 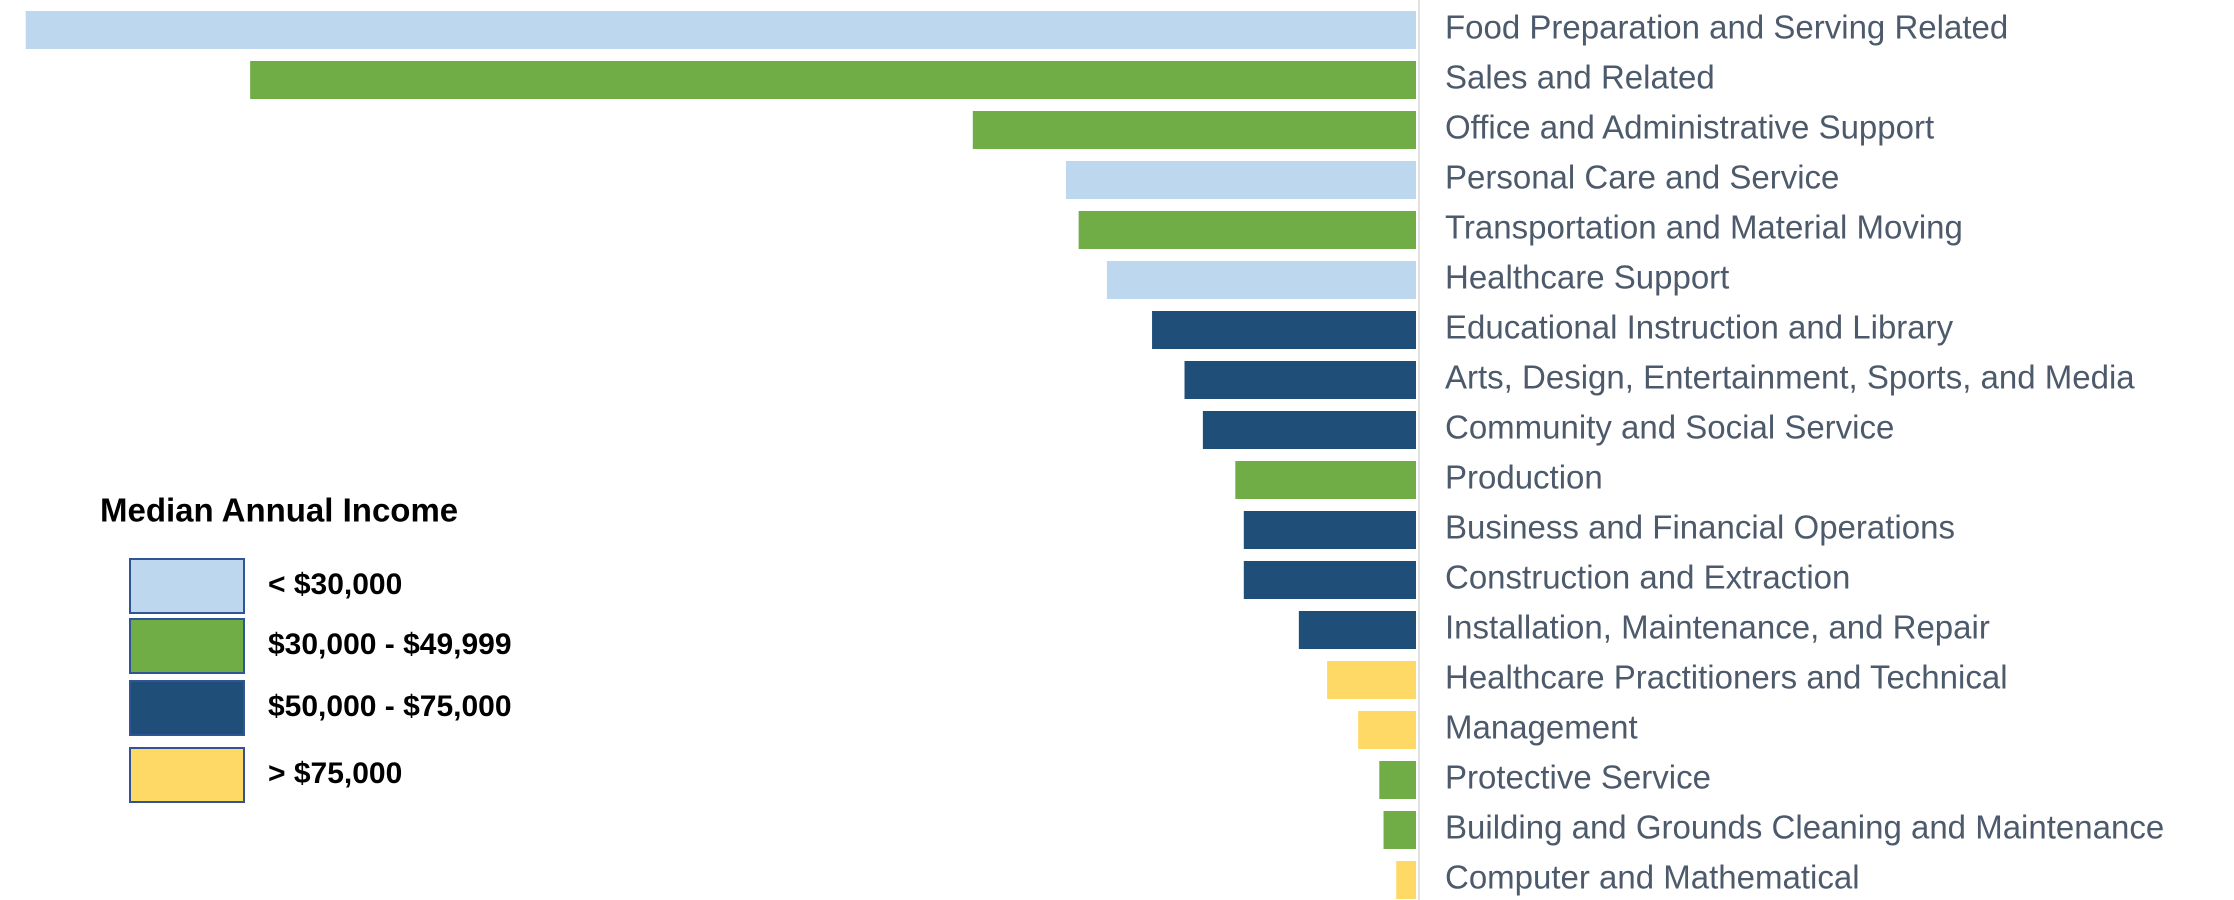 What do you see at coordinates (1524, 477) in the screenshot?
I see `category-label: Production` at bounding box center [1524, 477].